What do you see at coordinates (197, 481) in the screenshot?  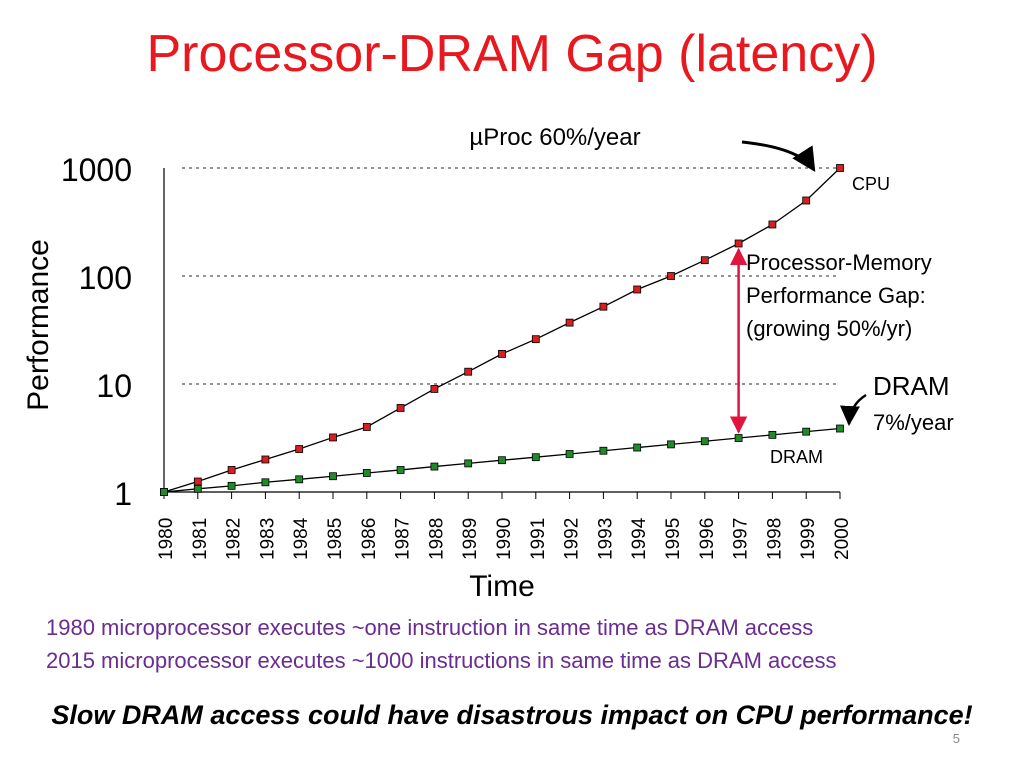 I see `cpu-point-1981` at bounding box center [197, 481].